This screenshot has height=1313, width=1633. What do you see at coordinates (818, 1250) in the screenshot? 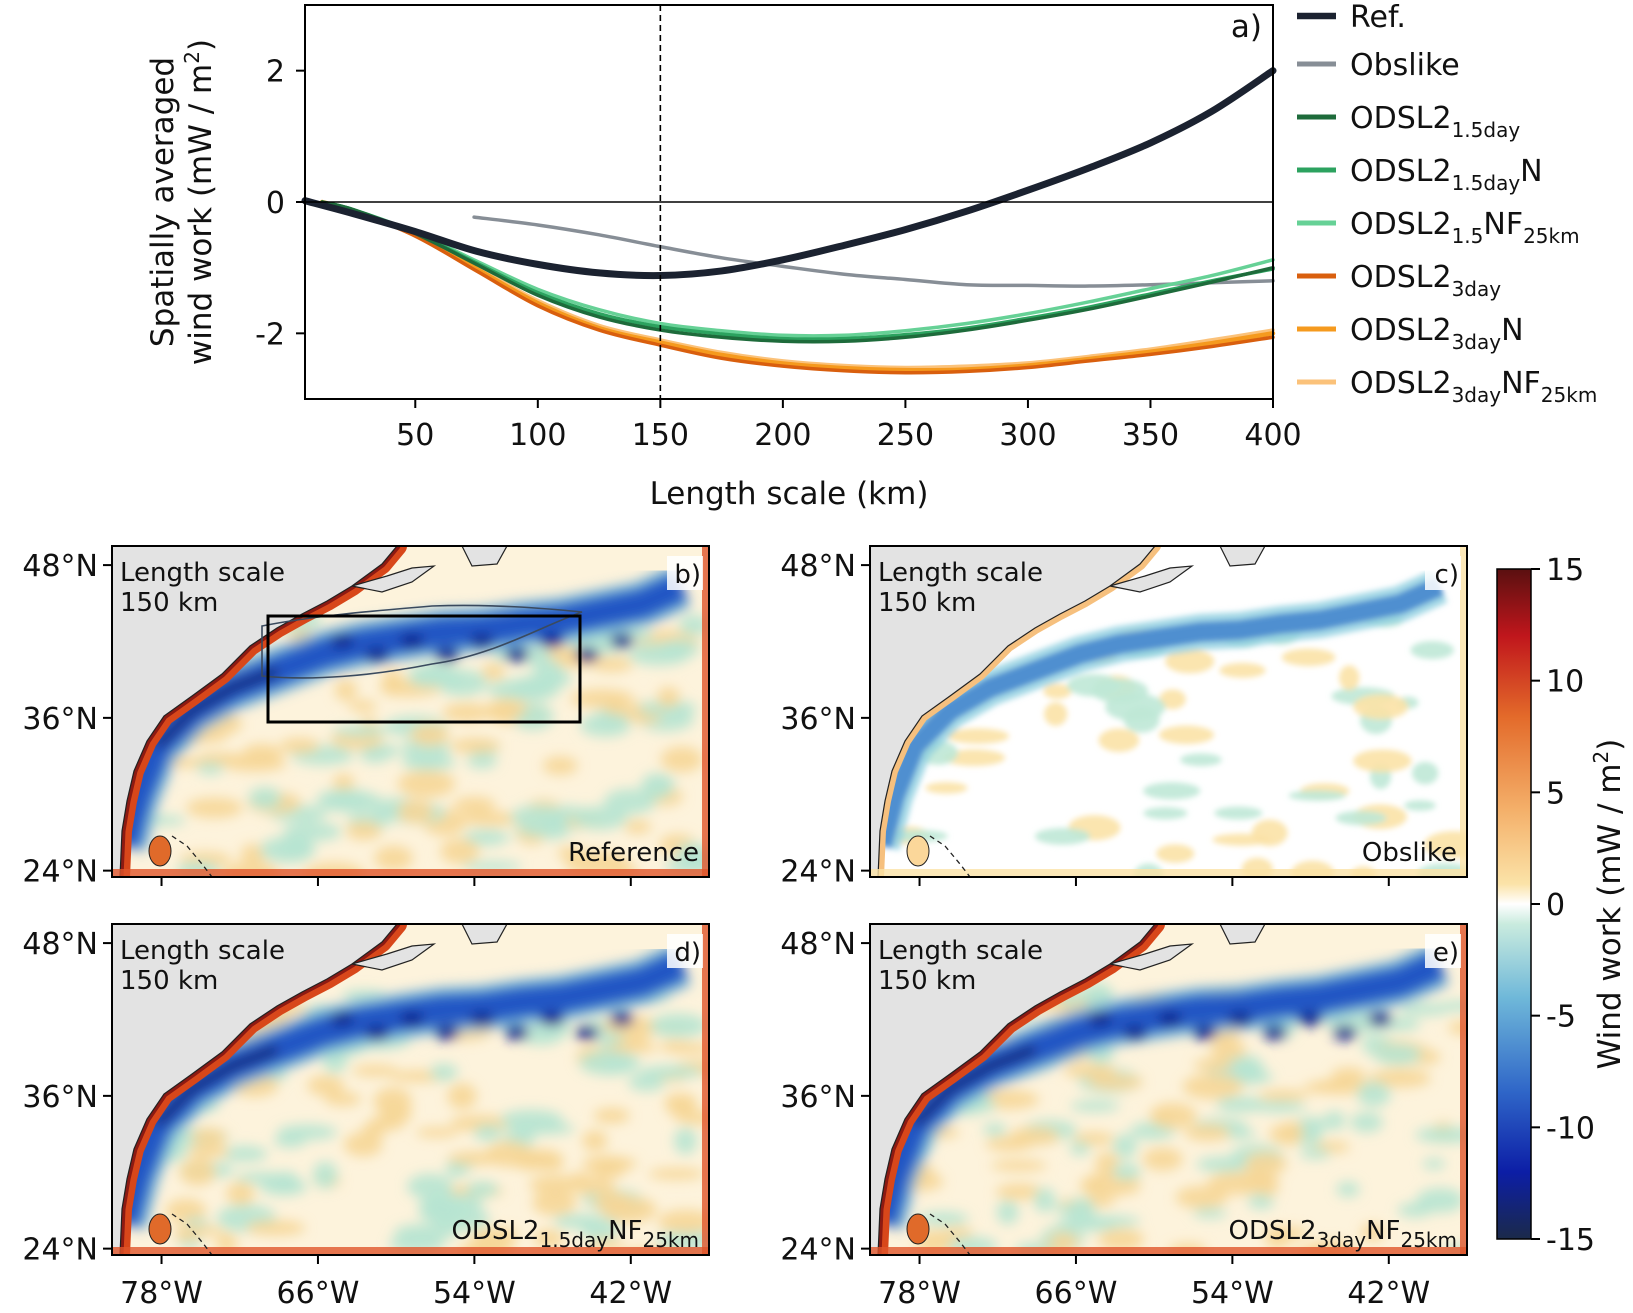
I see `lat-tick-label: 24°N` at bounding box center [818, 1250].